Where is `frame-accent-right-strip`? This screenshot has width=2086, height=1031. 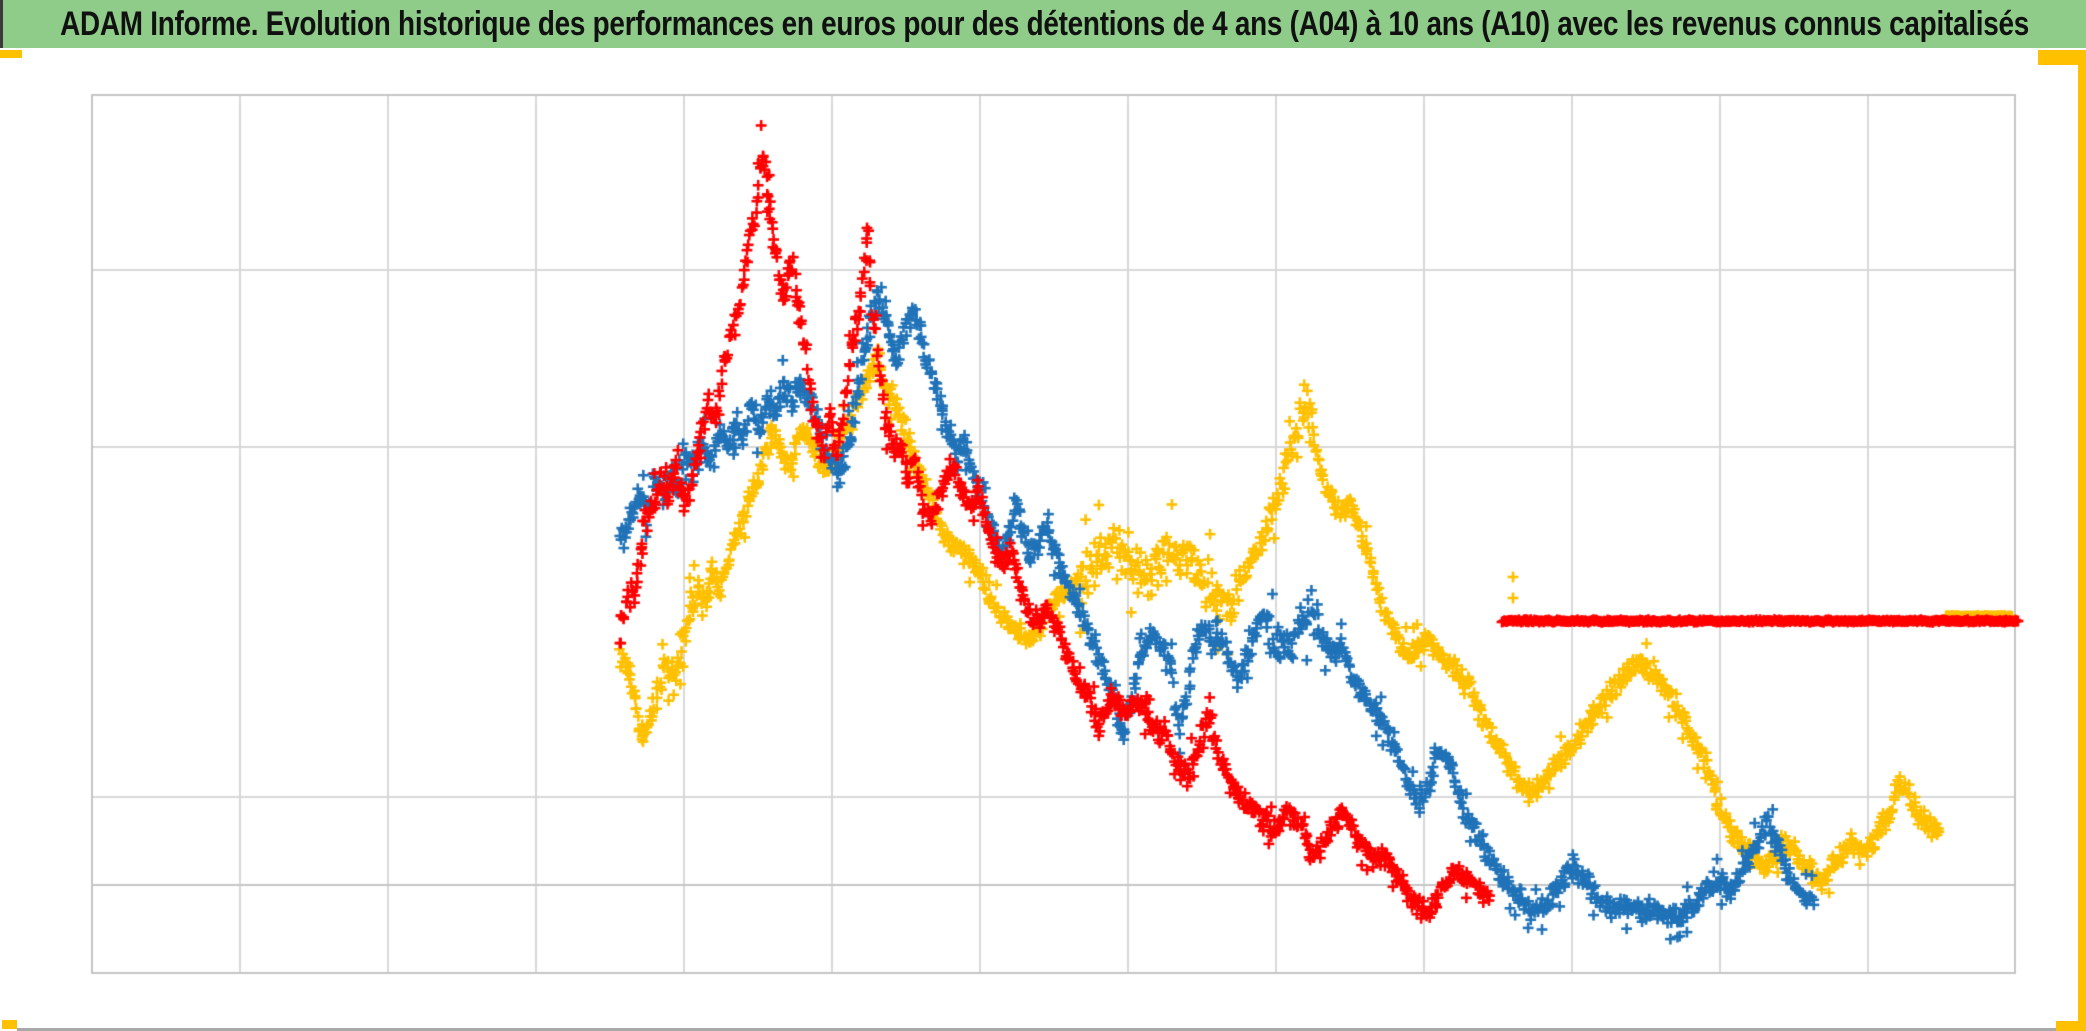 frame-accent-right-strip is located at coordinates (2082, 540).